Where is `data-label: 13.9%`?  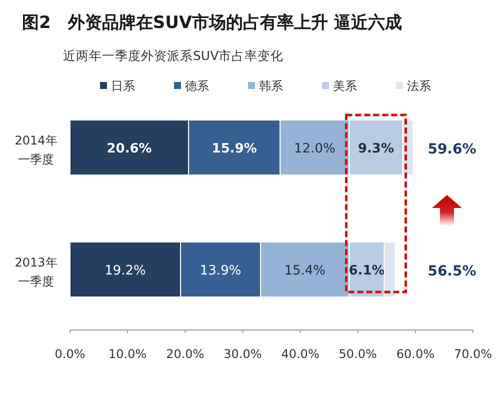 data-label: 13.9% is located at coordinates (221, 271).